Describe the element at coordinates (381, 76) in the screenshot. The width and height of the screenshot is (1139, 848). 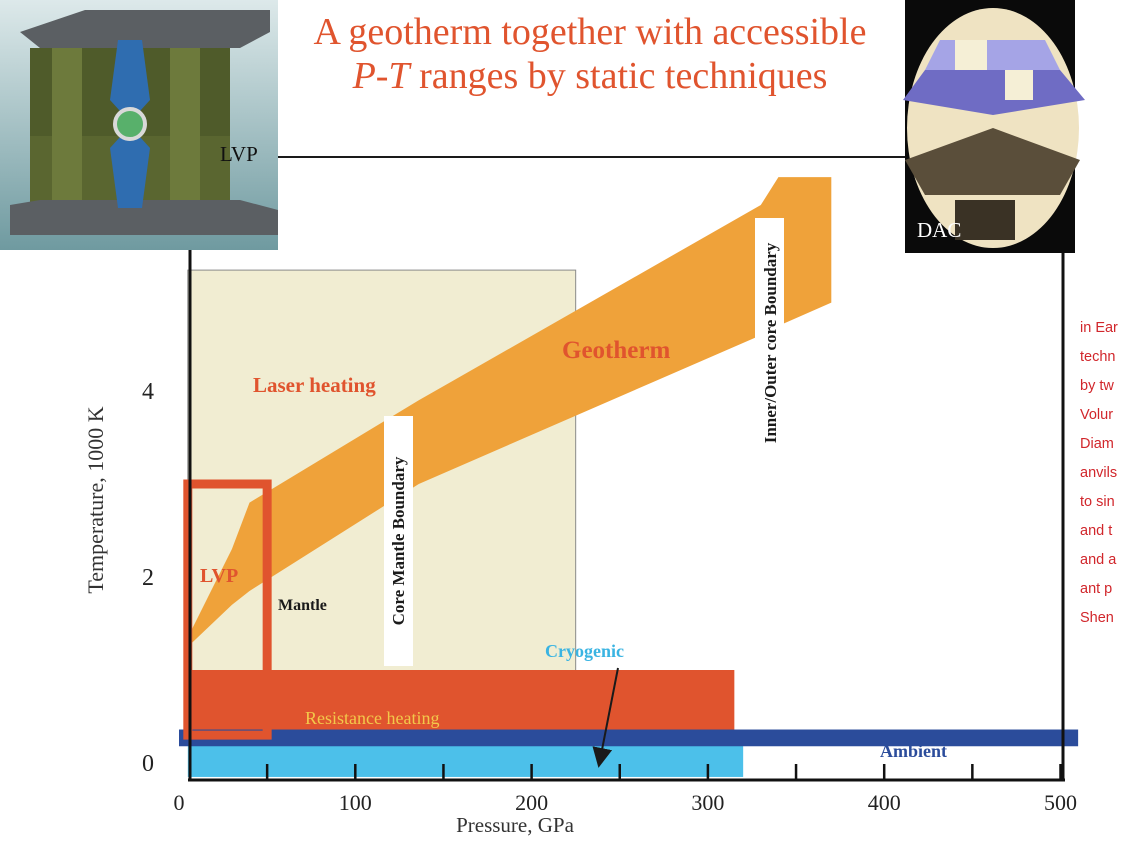
I see `title-pt-italic: P-T` at that location.